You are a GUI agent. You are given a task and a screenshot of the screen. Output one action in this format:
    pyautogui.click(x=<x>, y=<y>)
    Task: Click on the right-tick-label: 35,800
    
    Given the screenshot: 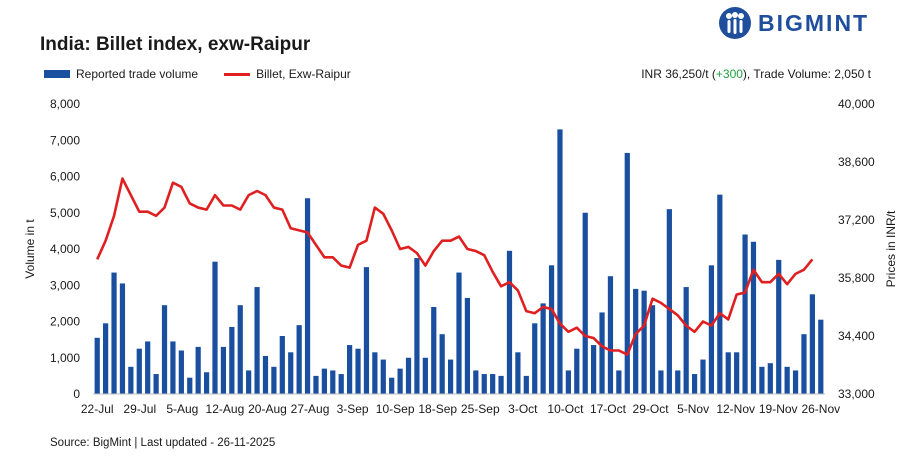 What is the action you would take?
    pyautogui.click(x=856, y=278)
    